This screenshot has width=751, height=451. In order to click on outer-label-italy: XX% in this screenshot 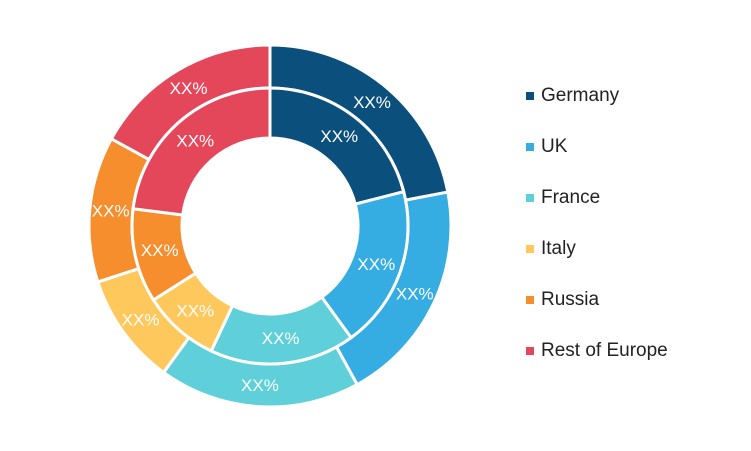, I will do `click(141, 320)`.